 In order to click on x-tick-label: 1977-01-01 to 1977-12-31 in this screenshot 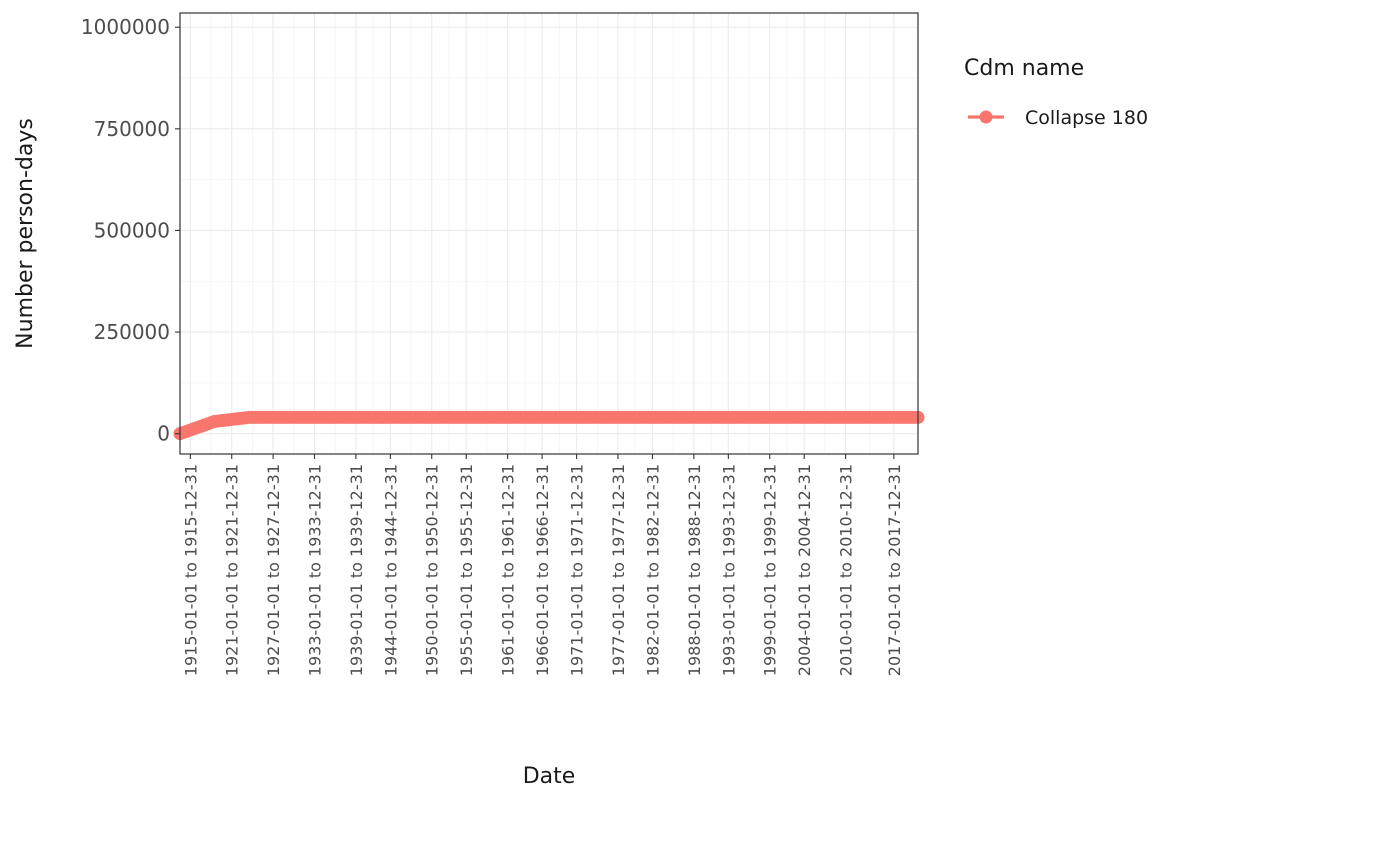, I will do `click(618, 570)`.